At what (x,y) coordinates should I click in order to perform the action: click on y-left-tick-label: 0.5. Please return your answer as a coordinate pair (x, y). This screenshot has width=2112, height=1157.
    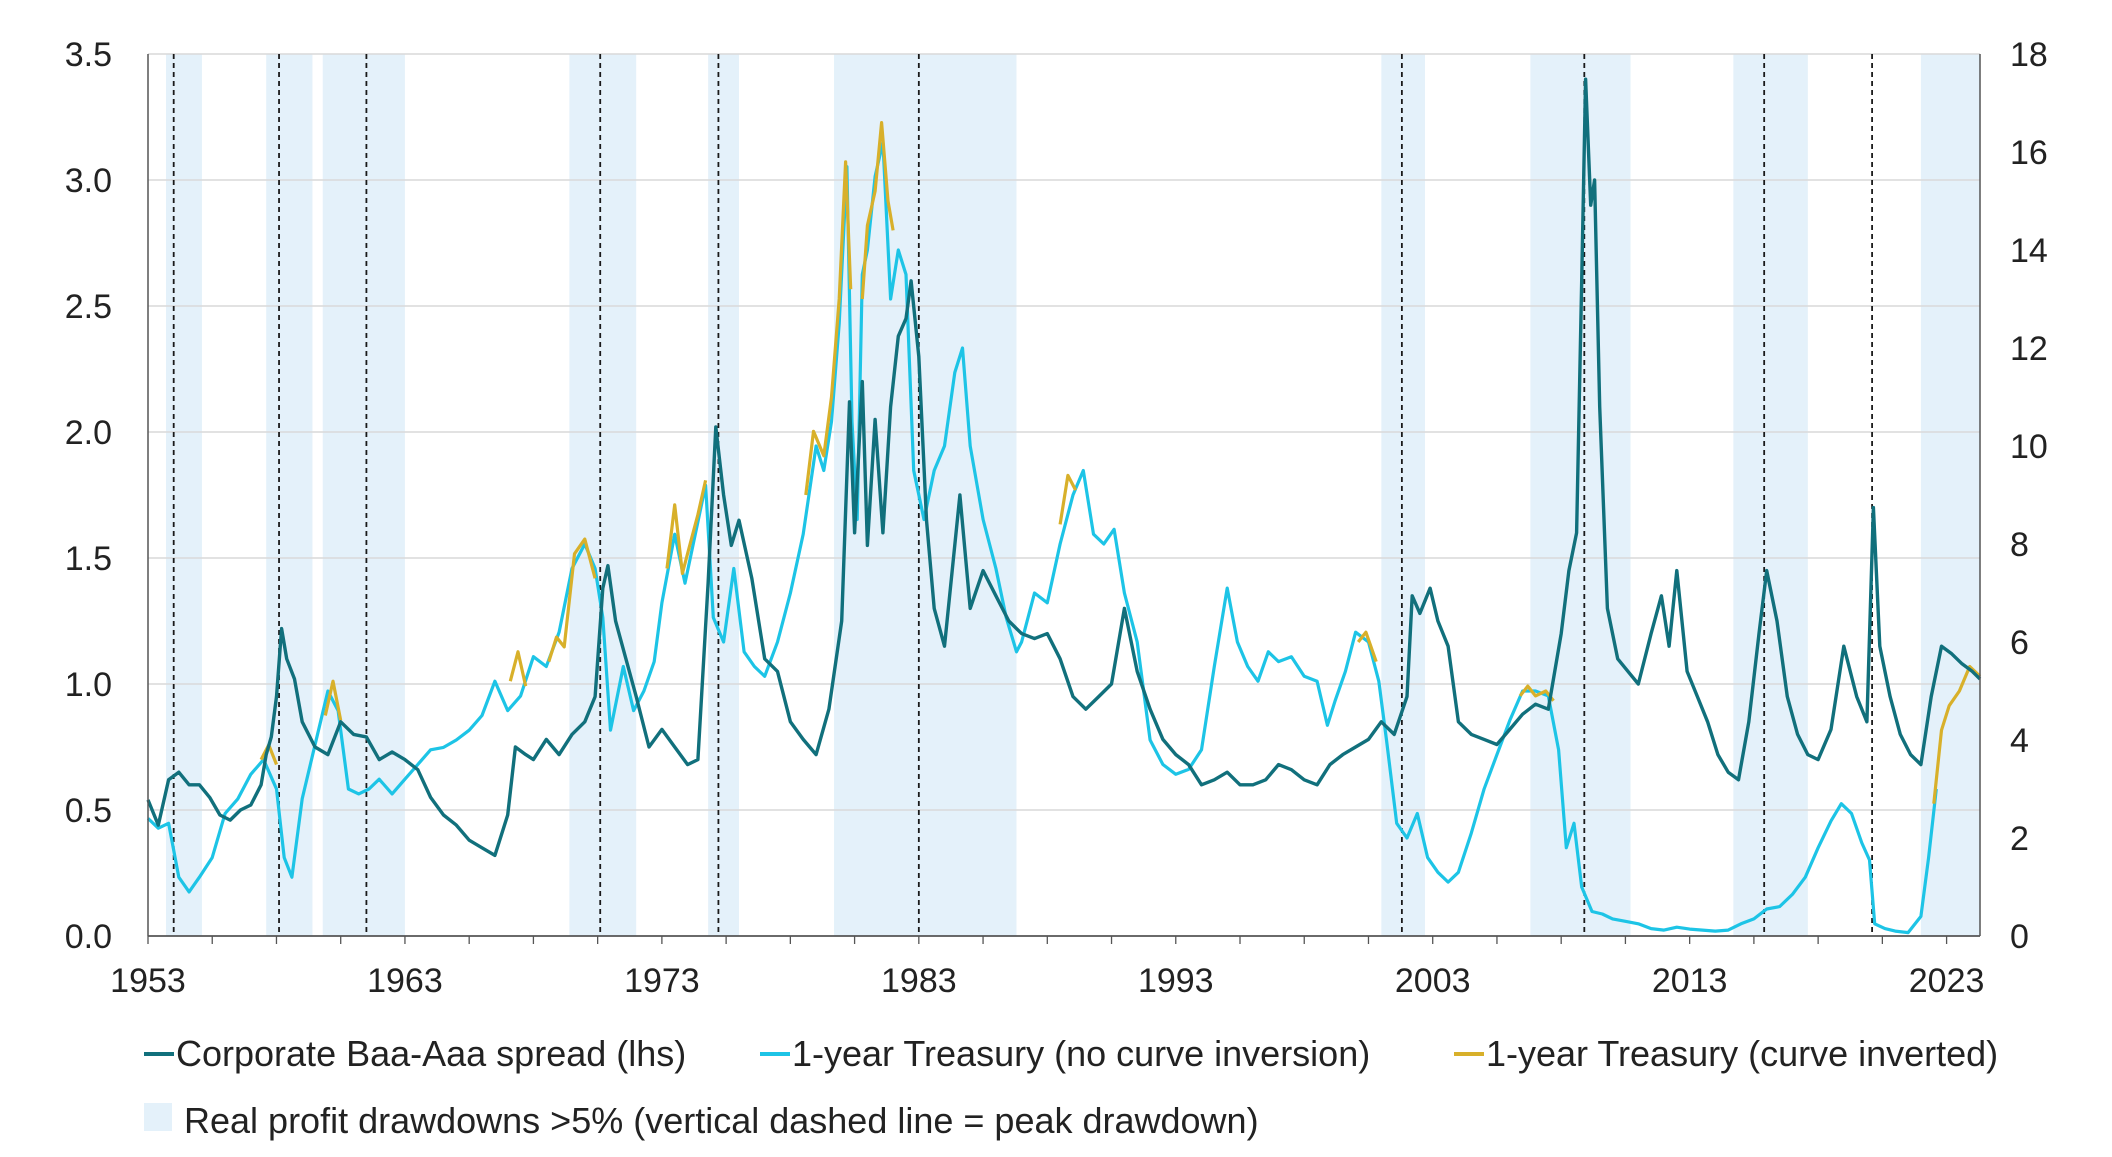
    Looking at the image, I should click on (88, 811).